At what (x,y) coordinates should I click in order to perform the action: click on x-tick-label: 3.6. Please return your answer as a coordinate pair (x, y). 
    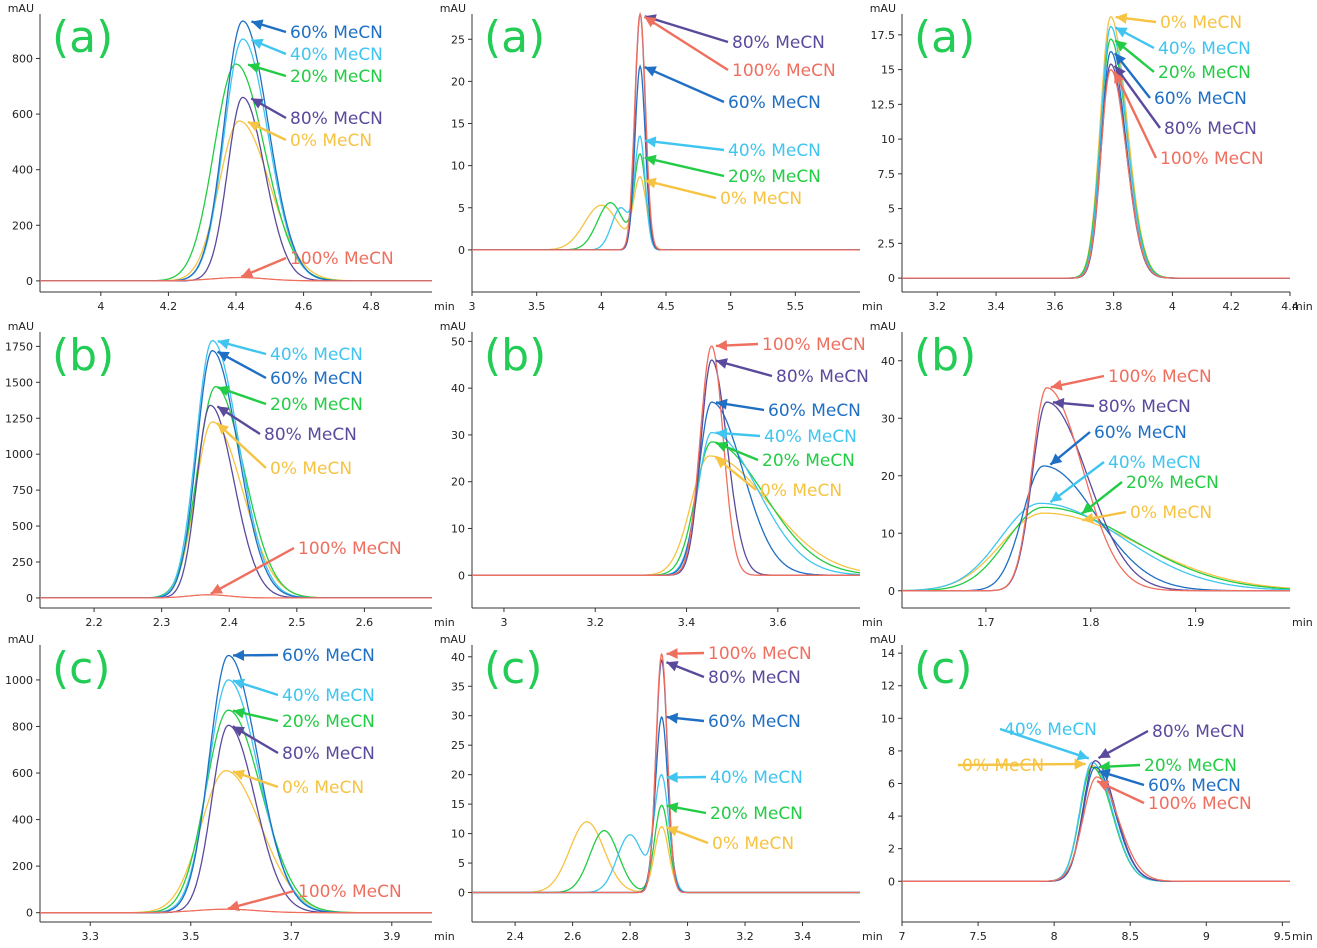
    Looking at the image, I should click on (778, 622).